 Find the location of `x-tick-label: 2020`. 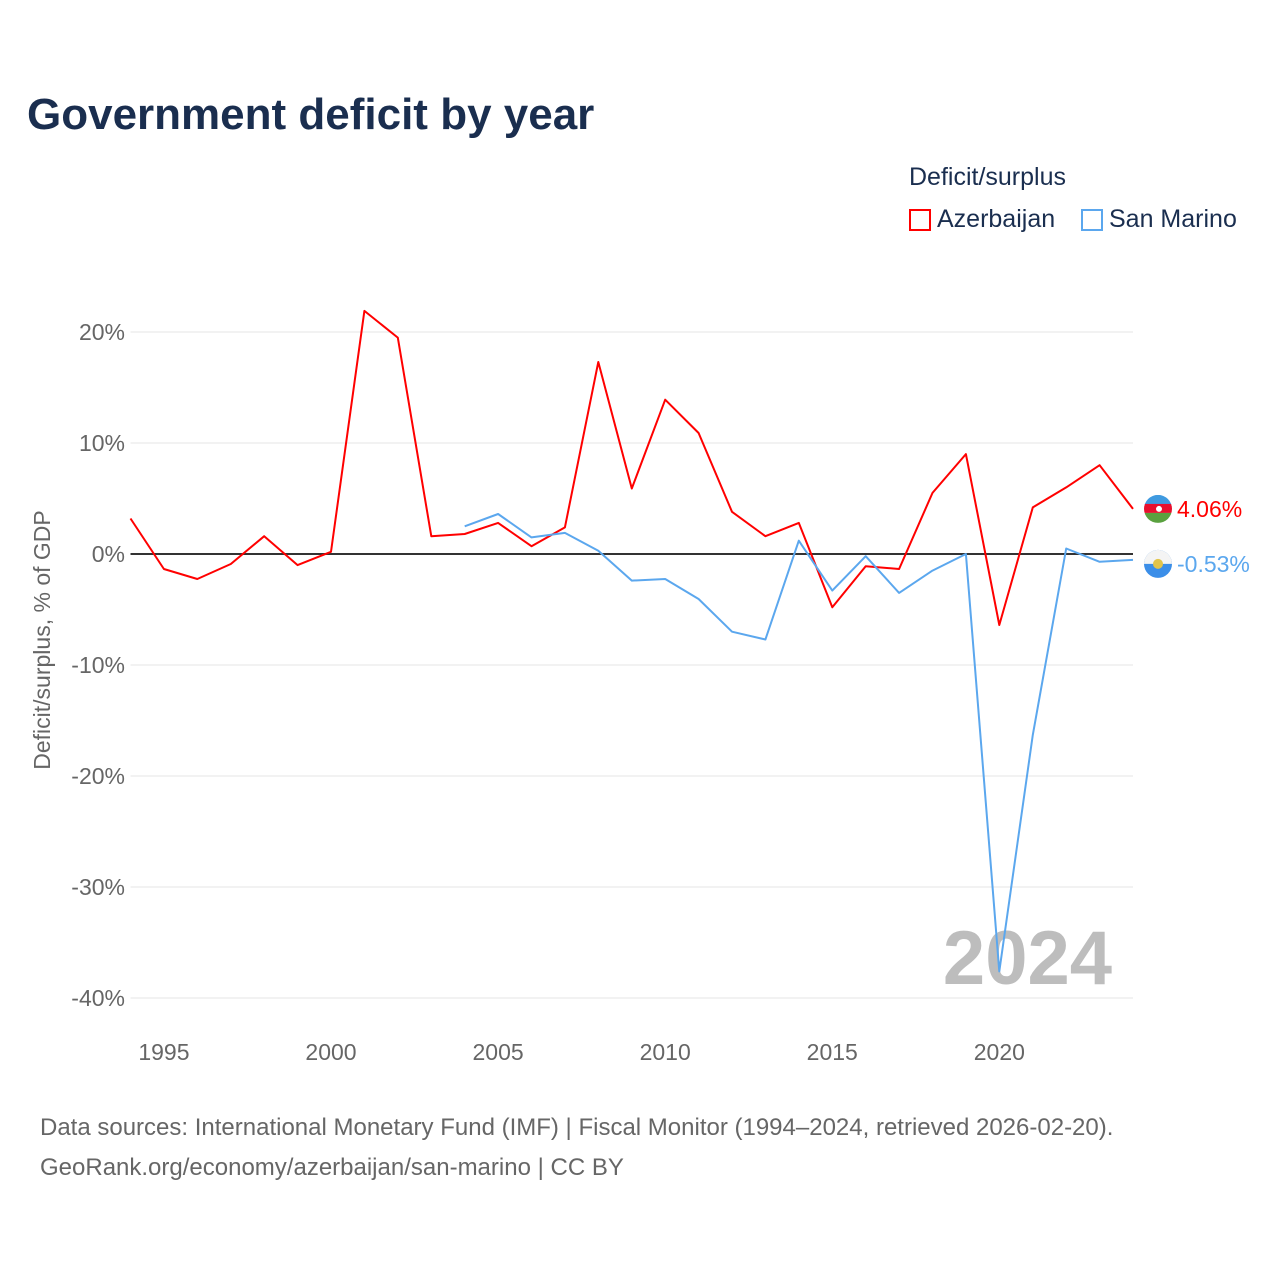

x-tick-label: 2020 is located at coordinates (999, 1052).